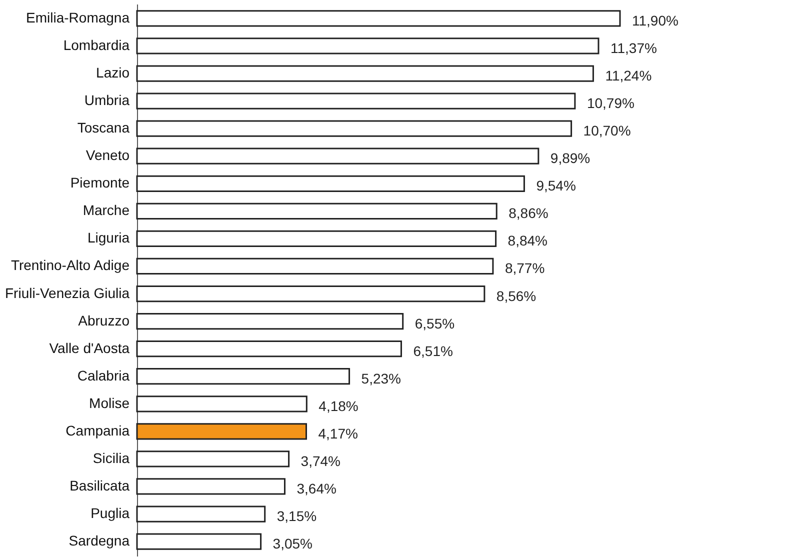 The image size is (793, 560). What do you see at coordinates (607, 130) in the screenshot?
I see `data-label: 10,70%` at bounding box center [607, 130].